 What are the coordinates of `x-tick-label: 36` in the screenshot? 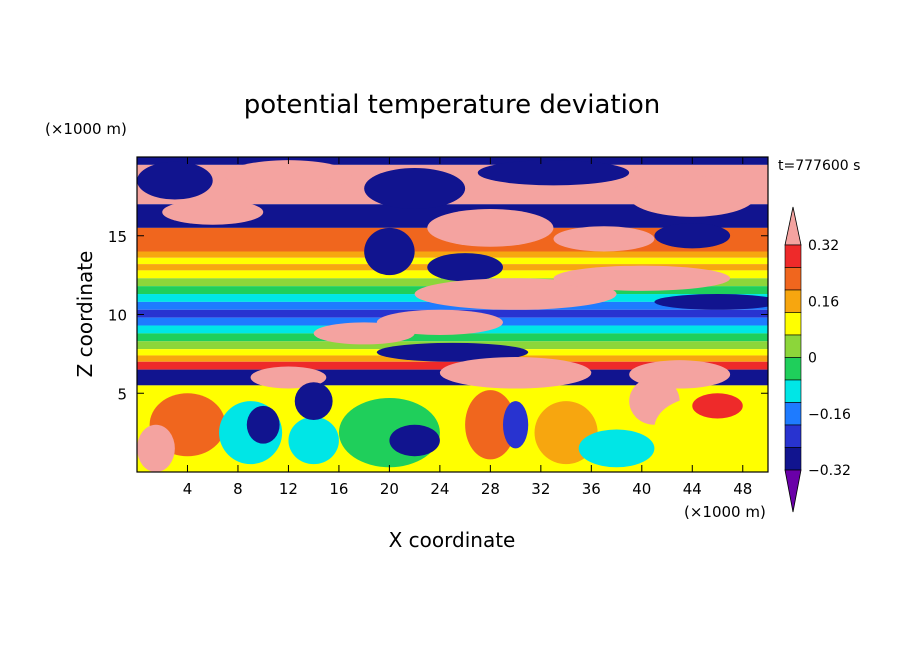 It's located at (591, 489).